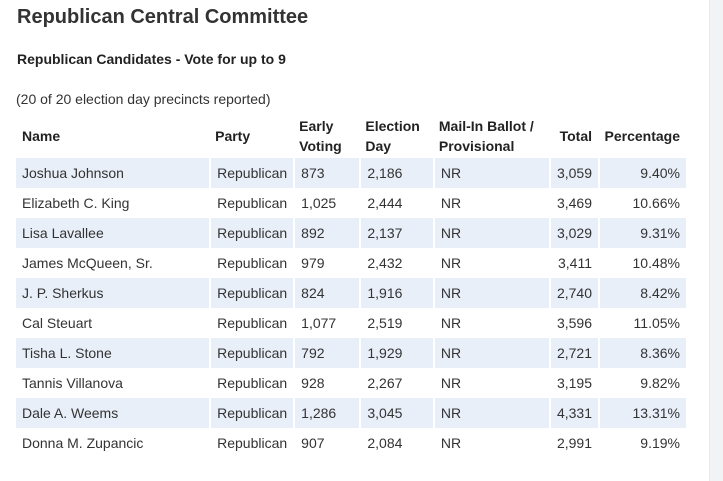 This screenshot has width=723, height=481. I want to click on early-voting-count: 792, so click(326, 353).